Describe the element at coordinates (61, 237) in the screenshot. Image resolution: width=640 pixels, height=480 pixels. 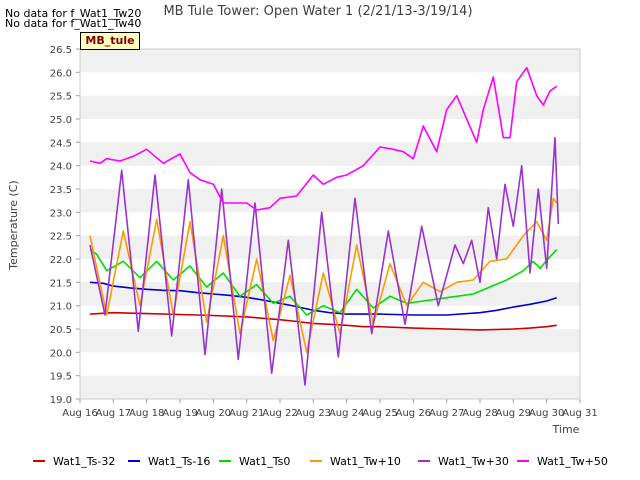
I see `y-tick-label: 22.5` at that location.